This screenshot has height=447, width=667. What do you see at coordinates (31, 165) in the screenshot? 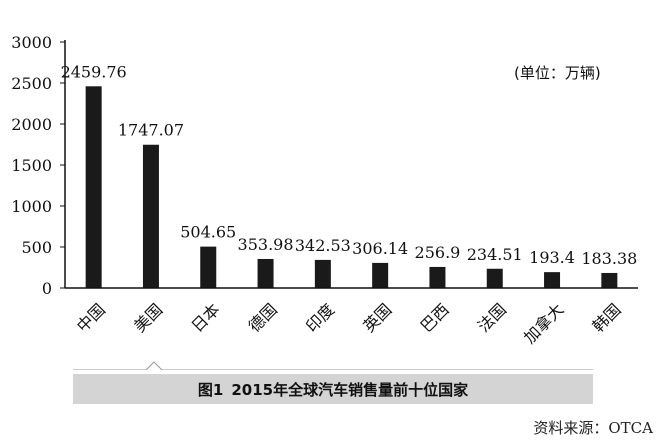
I see `y-tick-label: 1500` at bounding box center [31, 165].